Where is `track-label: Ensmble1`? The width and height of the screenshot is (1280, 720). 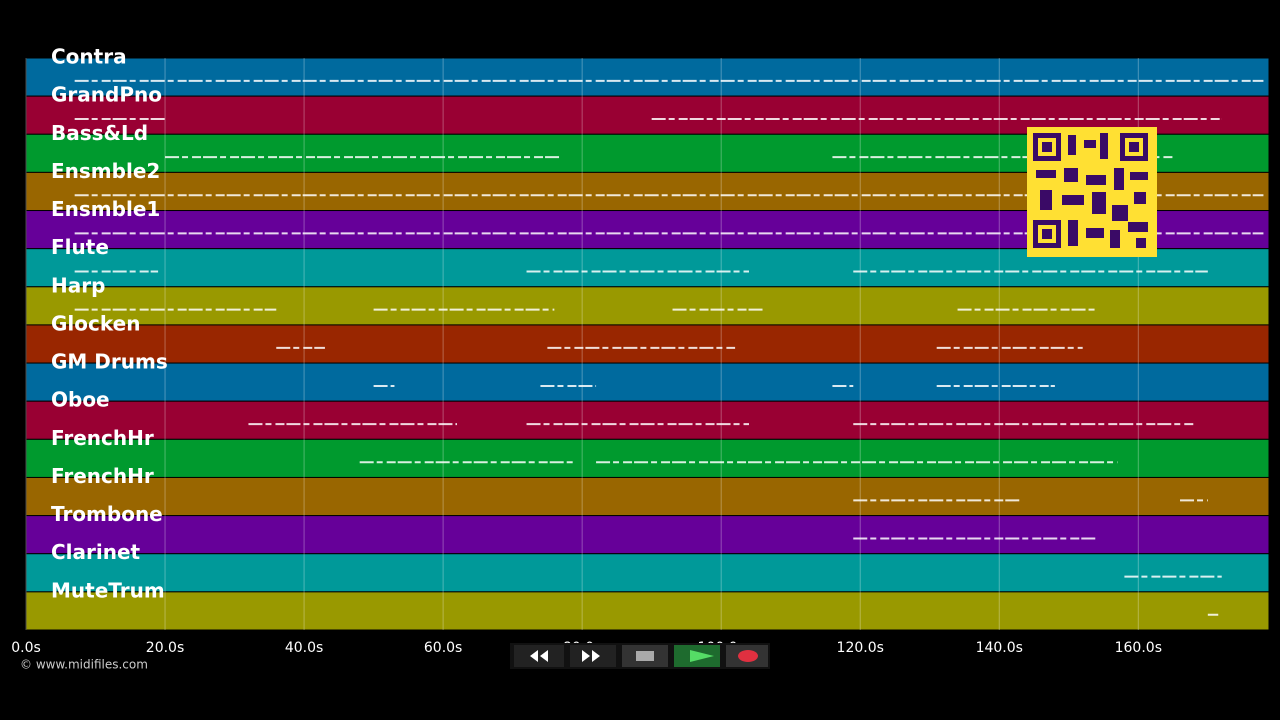 track-label: Ensmble1 is located at coordinates (105, 209).